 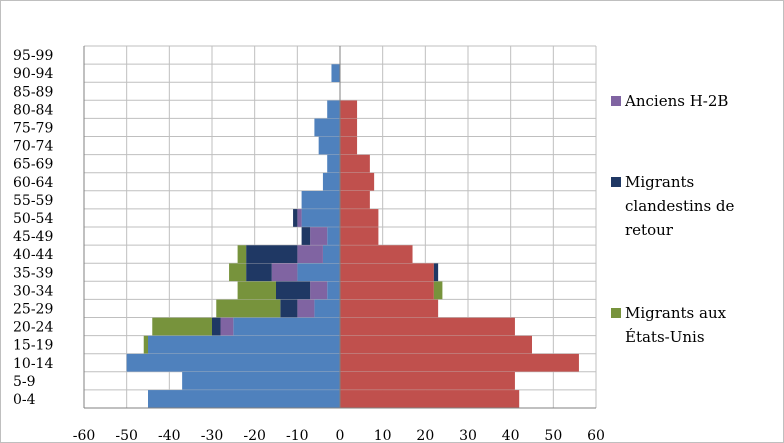 What do you see at coordinates (33, 110) in the screenshot?
I see `y-tick-label-80-84: 80-84` at bounding box center [33, 110].